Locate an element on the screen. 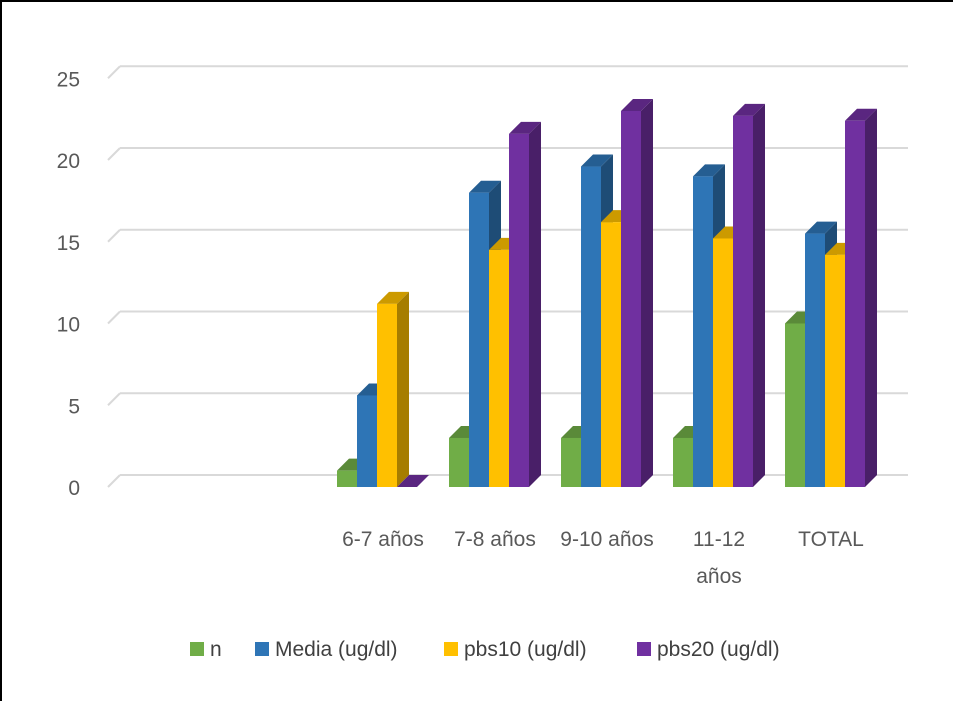 This screenshot has height=701, width=953. bar-pbs10 is located at coordinates (393, 389).